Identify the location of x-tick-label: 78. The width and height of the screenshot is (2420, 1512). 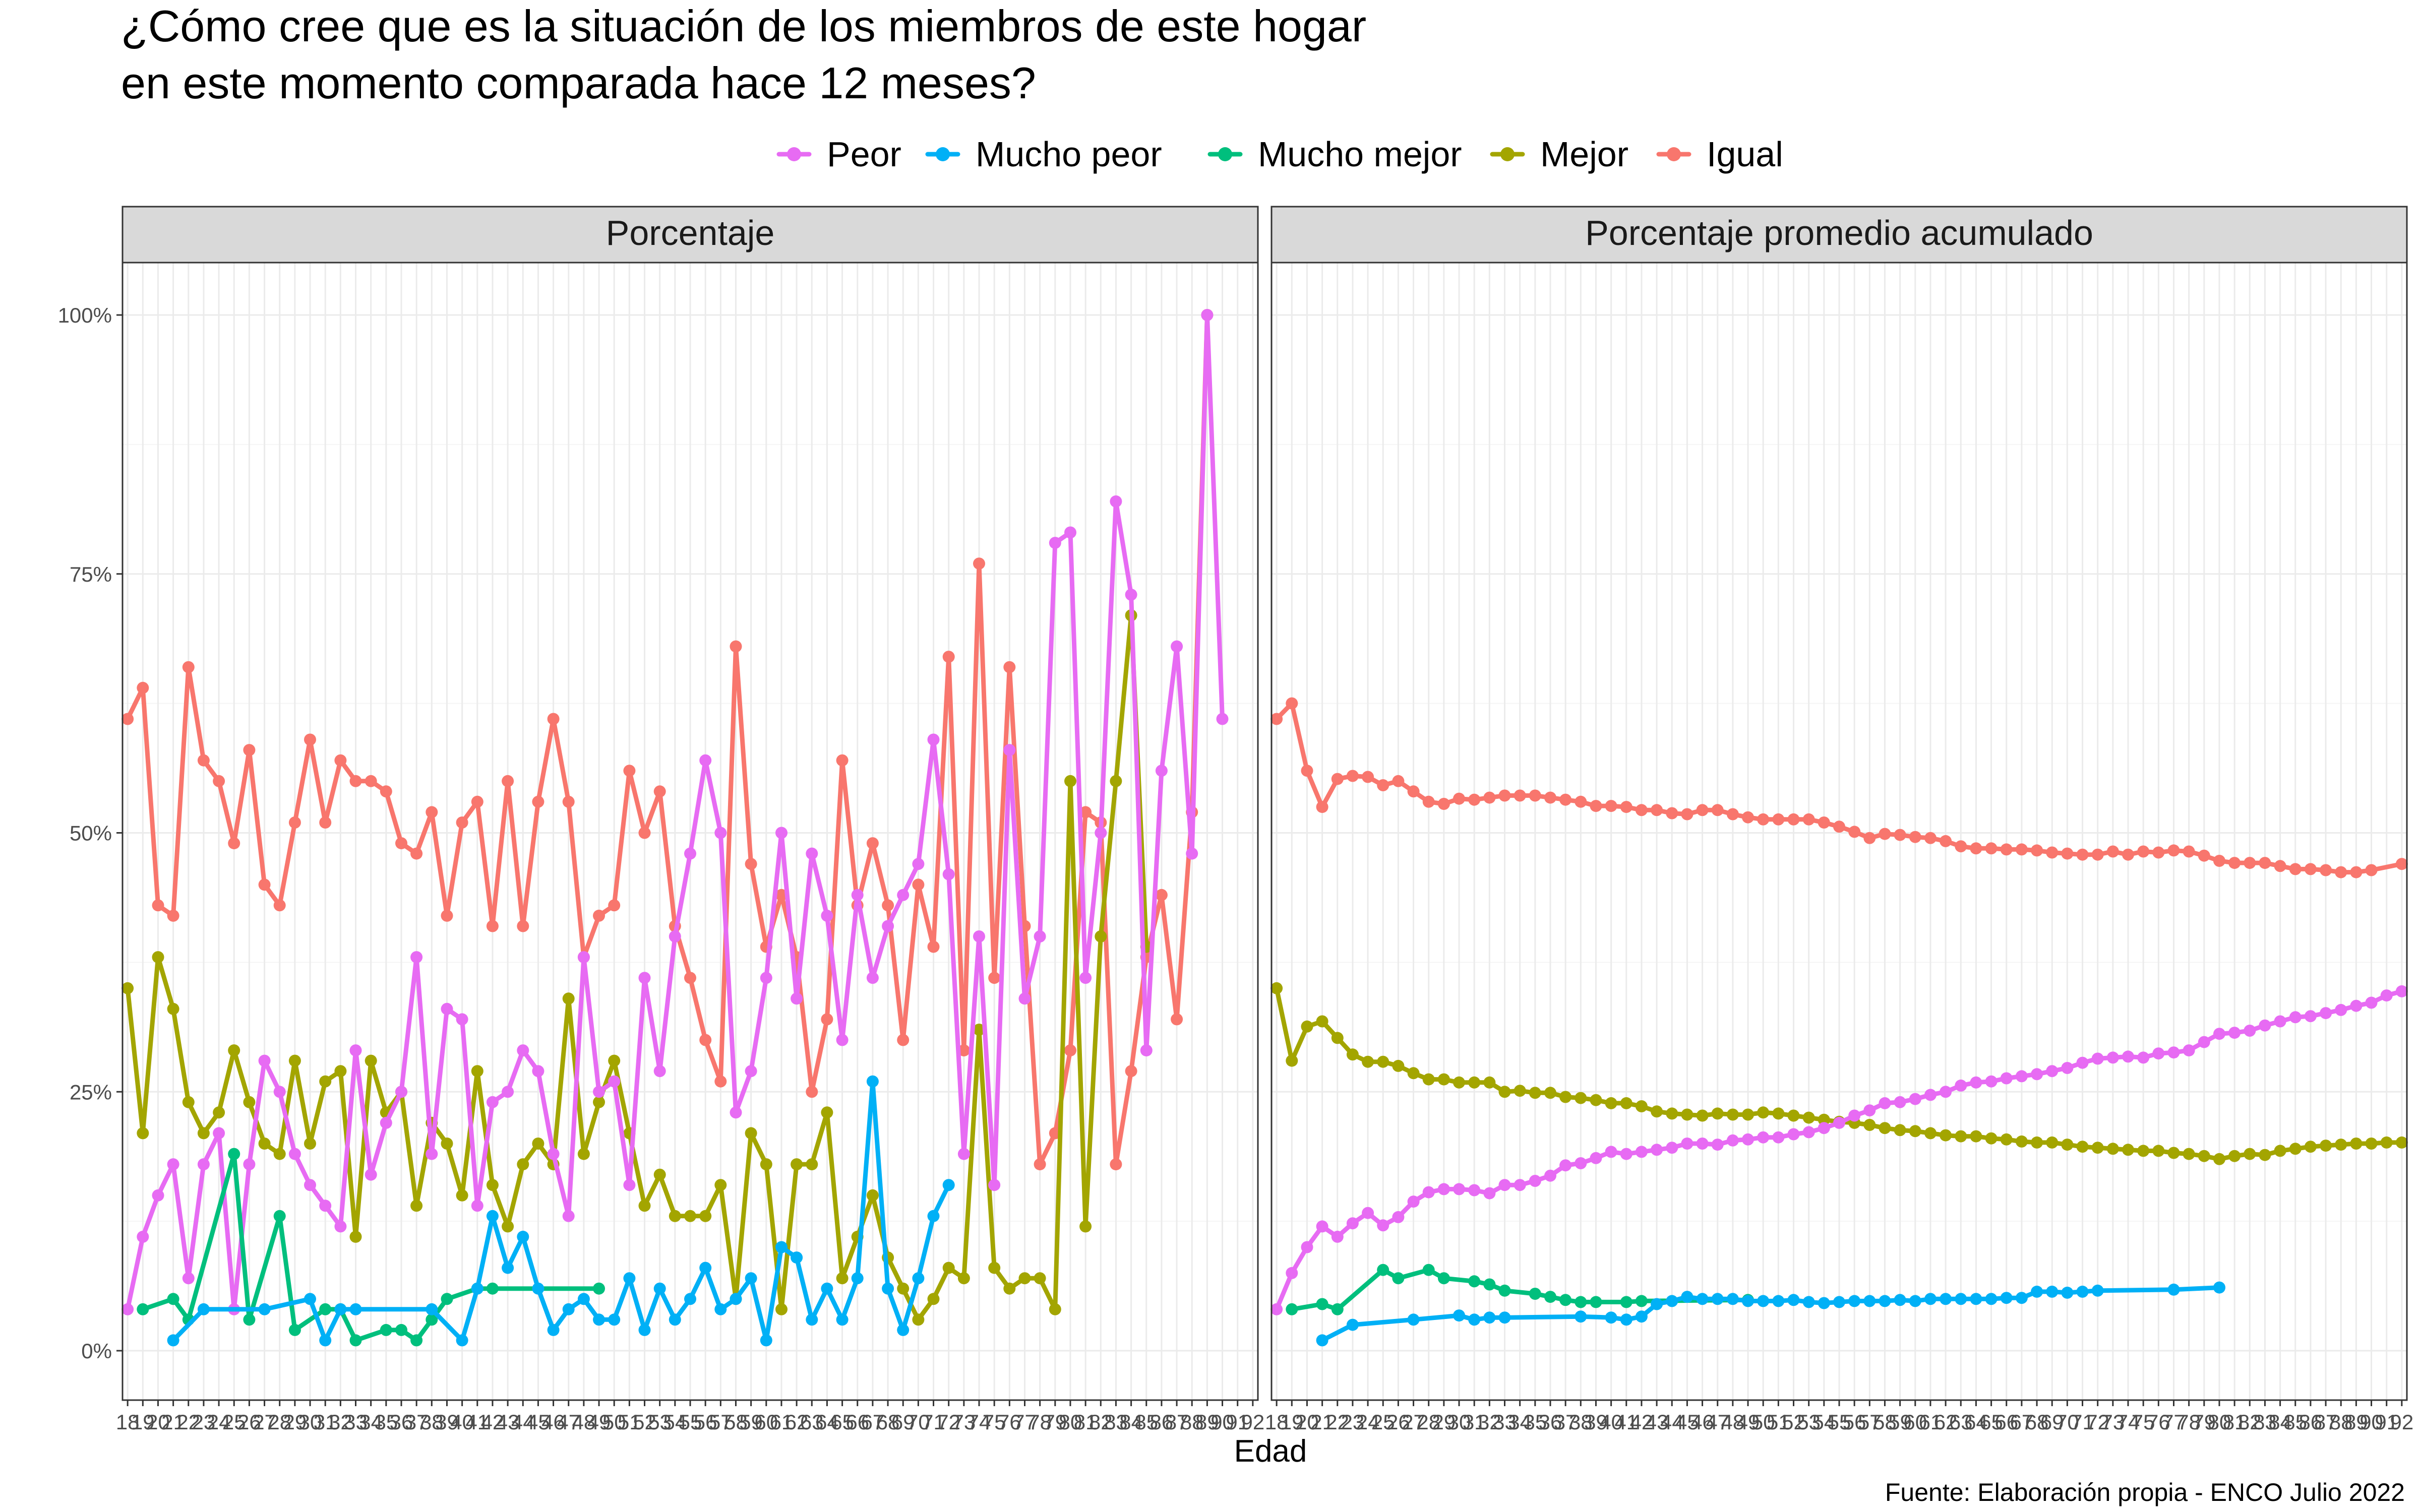
(1040, 1422).